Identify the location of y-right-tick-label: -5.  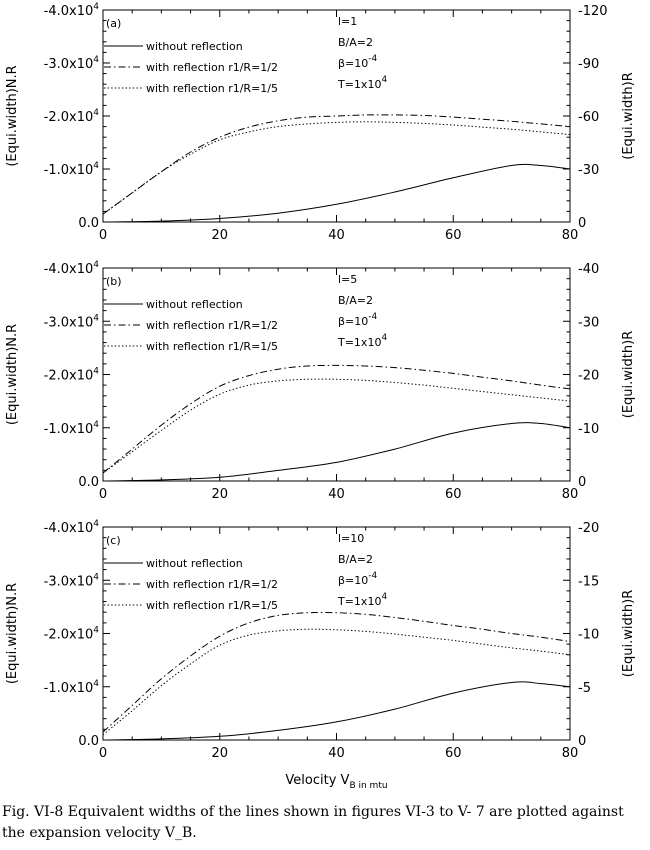
(584, 688).